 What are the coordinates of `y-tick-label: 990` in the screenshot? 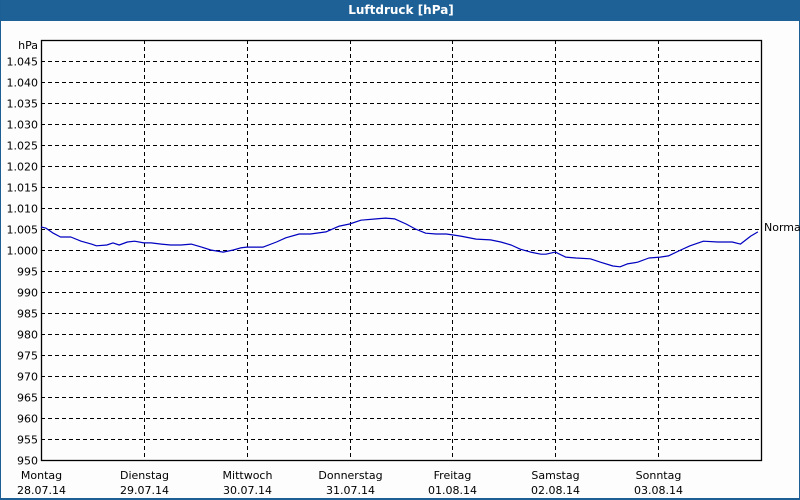 It's located at (27, 293).